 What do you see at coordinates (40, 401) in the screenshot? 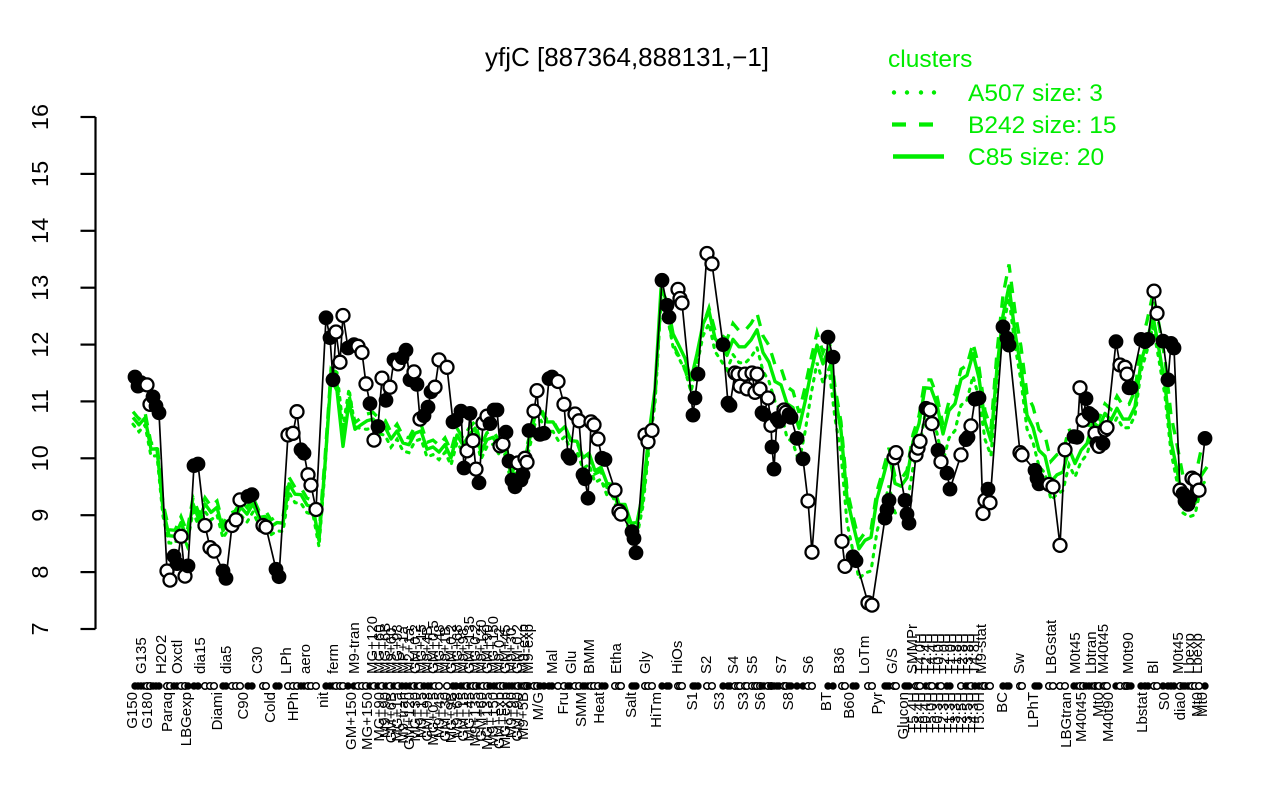
I see `svg-text: 11` at bounding box center [40, 401].